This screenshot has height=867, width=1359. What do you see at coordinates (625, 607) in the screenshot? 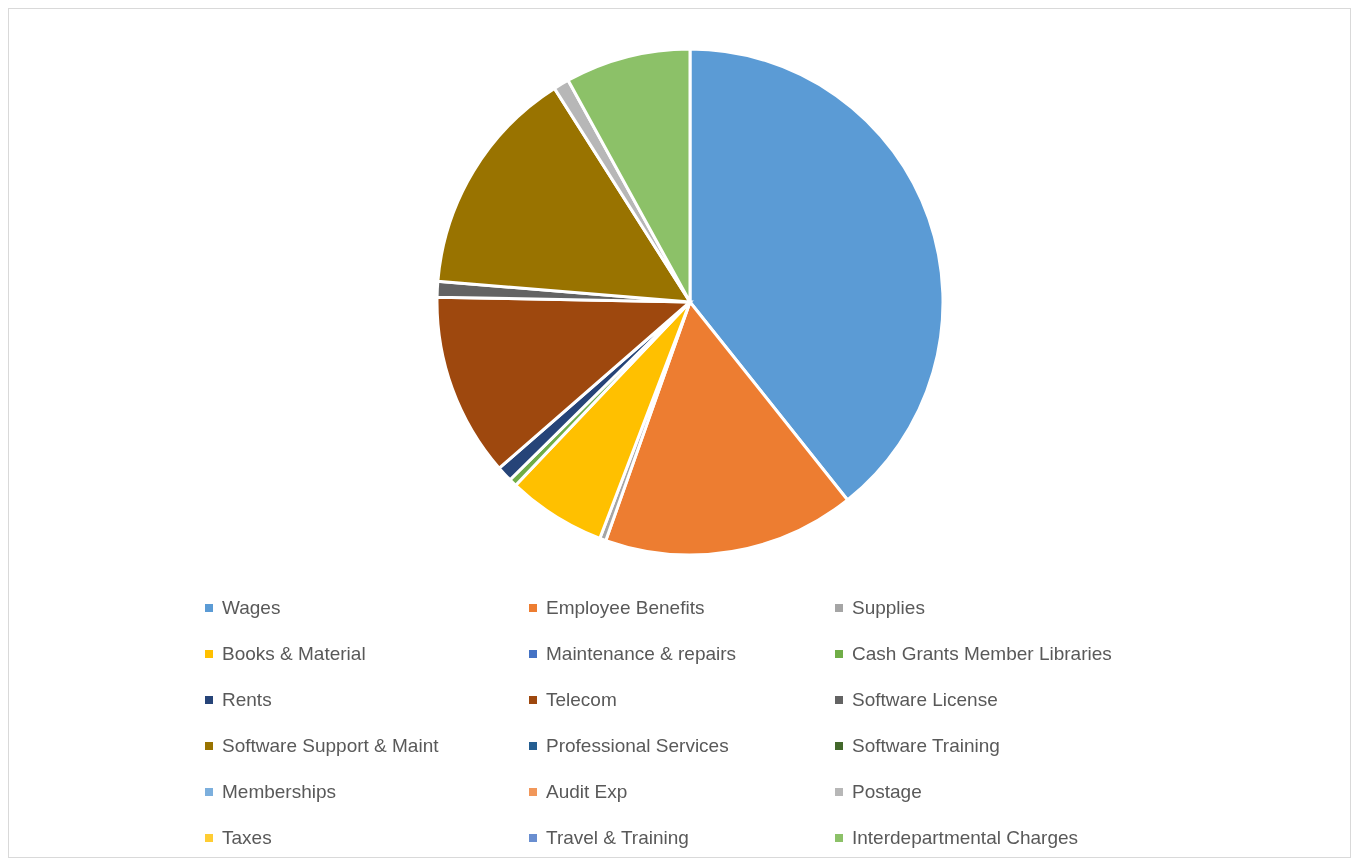
I see `legend-label: Employee Benefits` at bounding box center [625, 607].